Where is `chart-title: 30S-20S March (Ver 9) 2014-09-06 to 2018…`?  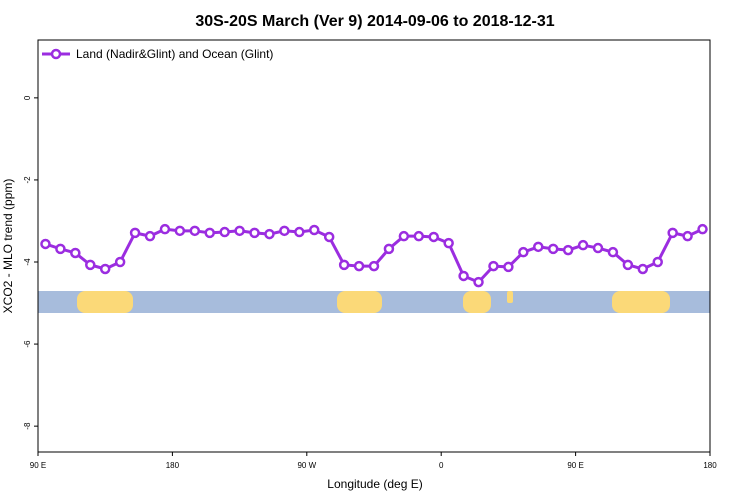
chart-title: 30S-20S March (Ver 9) 2014-09-06 to 2018… is located at coordinates (374, 21).